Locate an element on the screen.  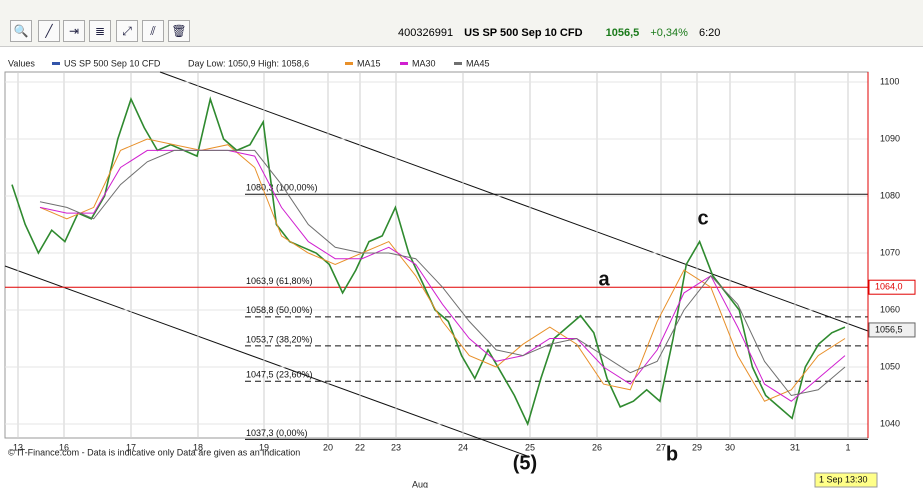
y-tick-label: 1050 is located at coordinates (890, 366).